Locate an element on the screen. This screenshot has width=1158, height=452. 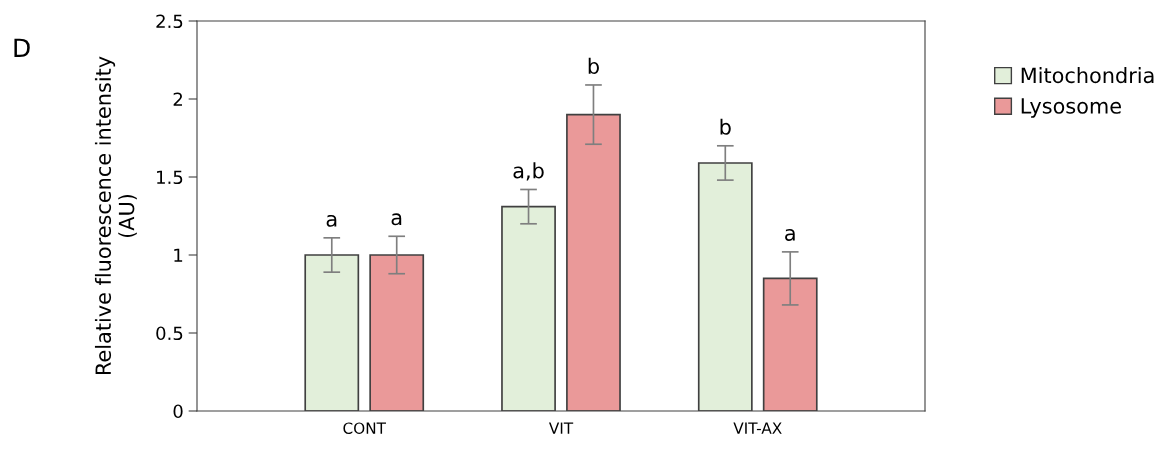
data-label: a,b is located at coordinates (528, 171).